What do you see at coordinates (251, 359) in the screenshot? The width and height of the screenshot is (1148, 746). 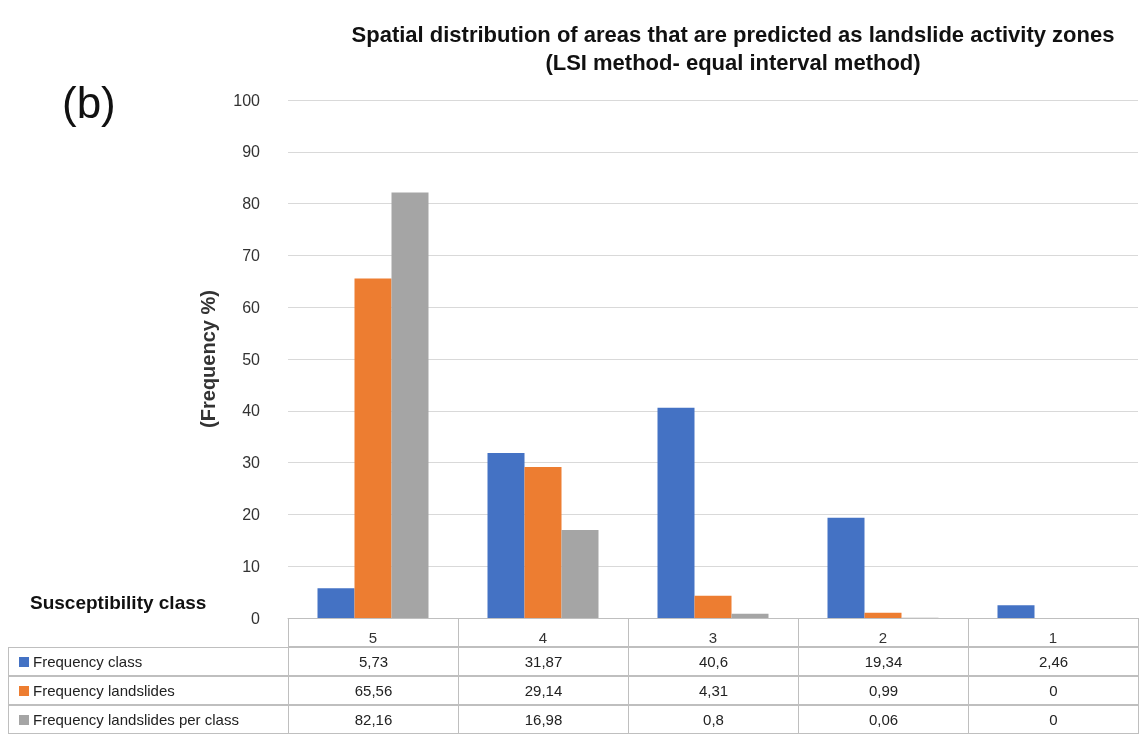 I see `y-tick-label: 50` at bounding box center [251, 359].